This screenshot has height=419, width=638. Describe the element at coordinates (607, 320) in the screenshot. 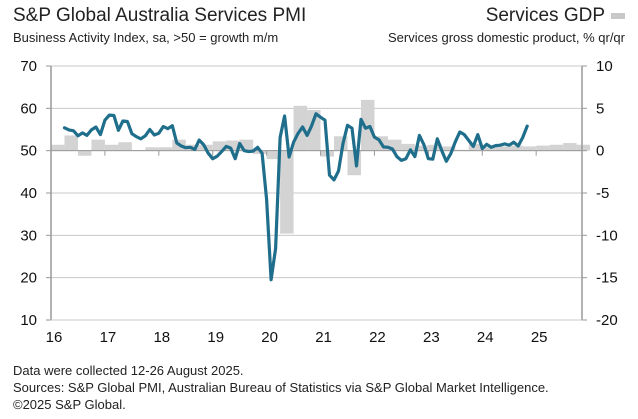

I see `right-tick-label: -20` at that location.